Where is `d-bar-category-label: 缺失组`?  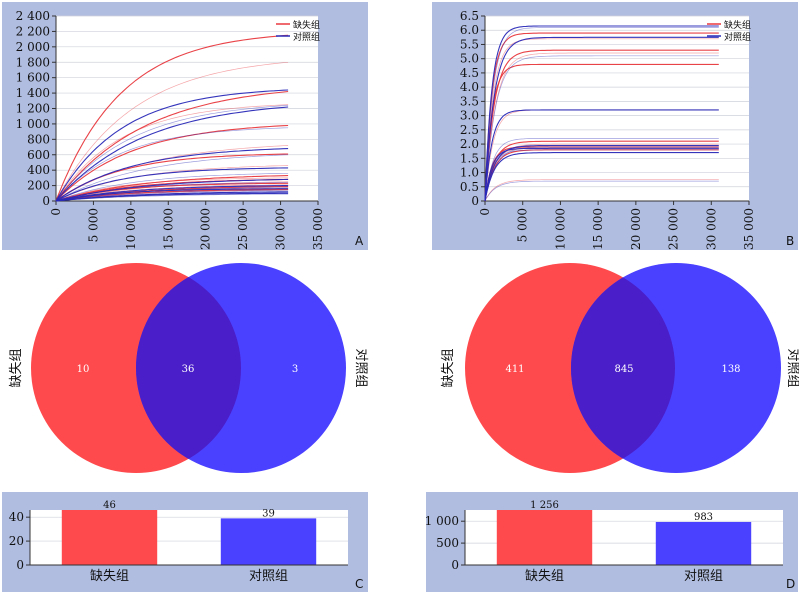
d-bar-category-label: 缺失组 is located at coordinates (544, 576).